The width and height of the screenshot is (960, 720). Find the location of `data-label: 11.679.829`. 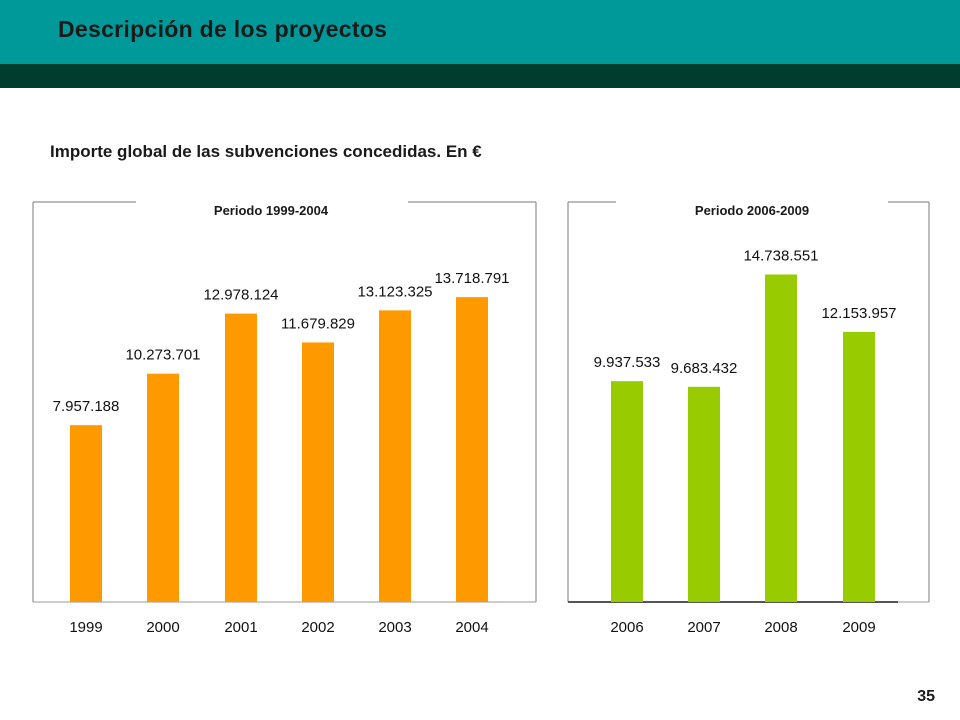

data-label: 11.679.829 is located at coordinates (318, 323).